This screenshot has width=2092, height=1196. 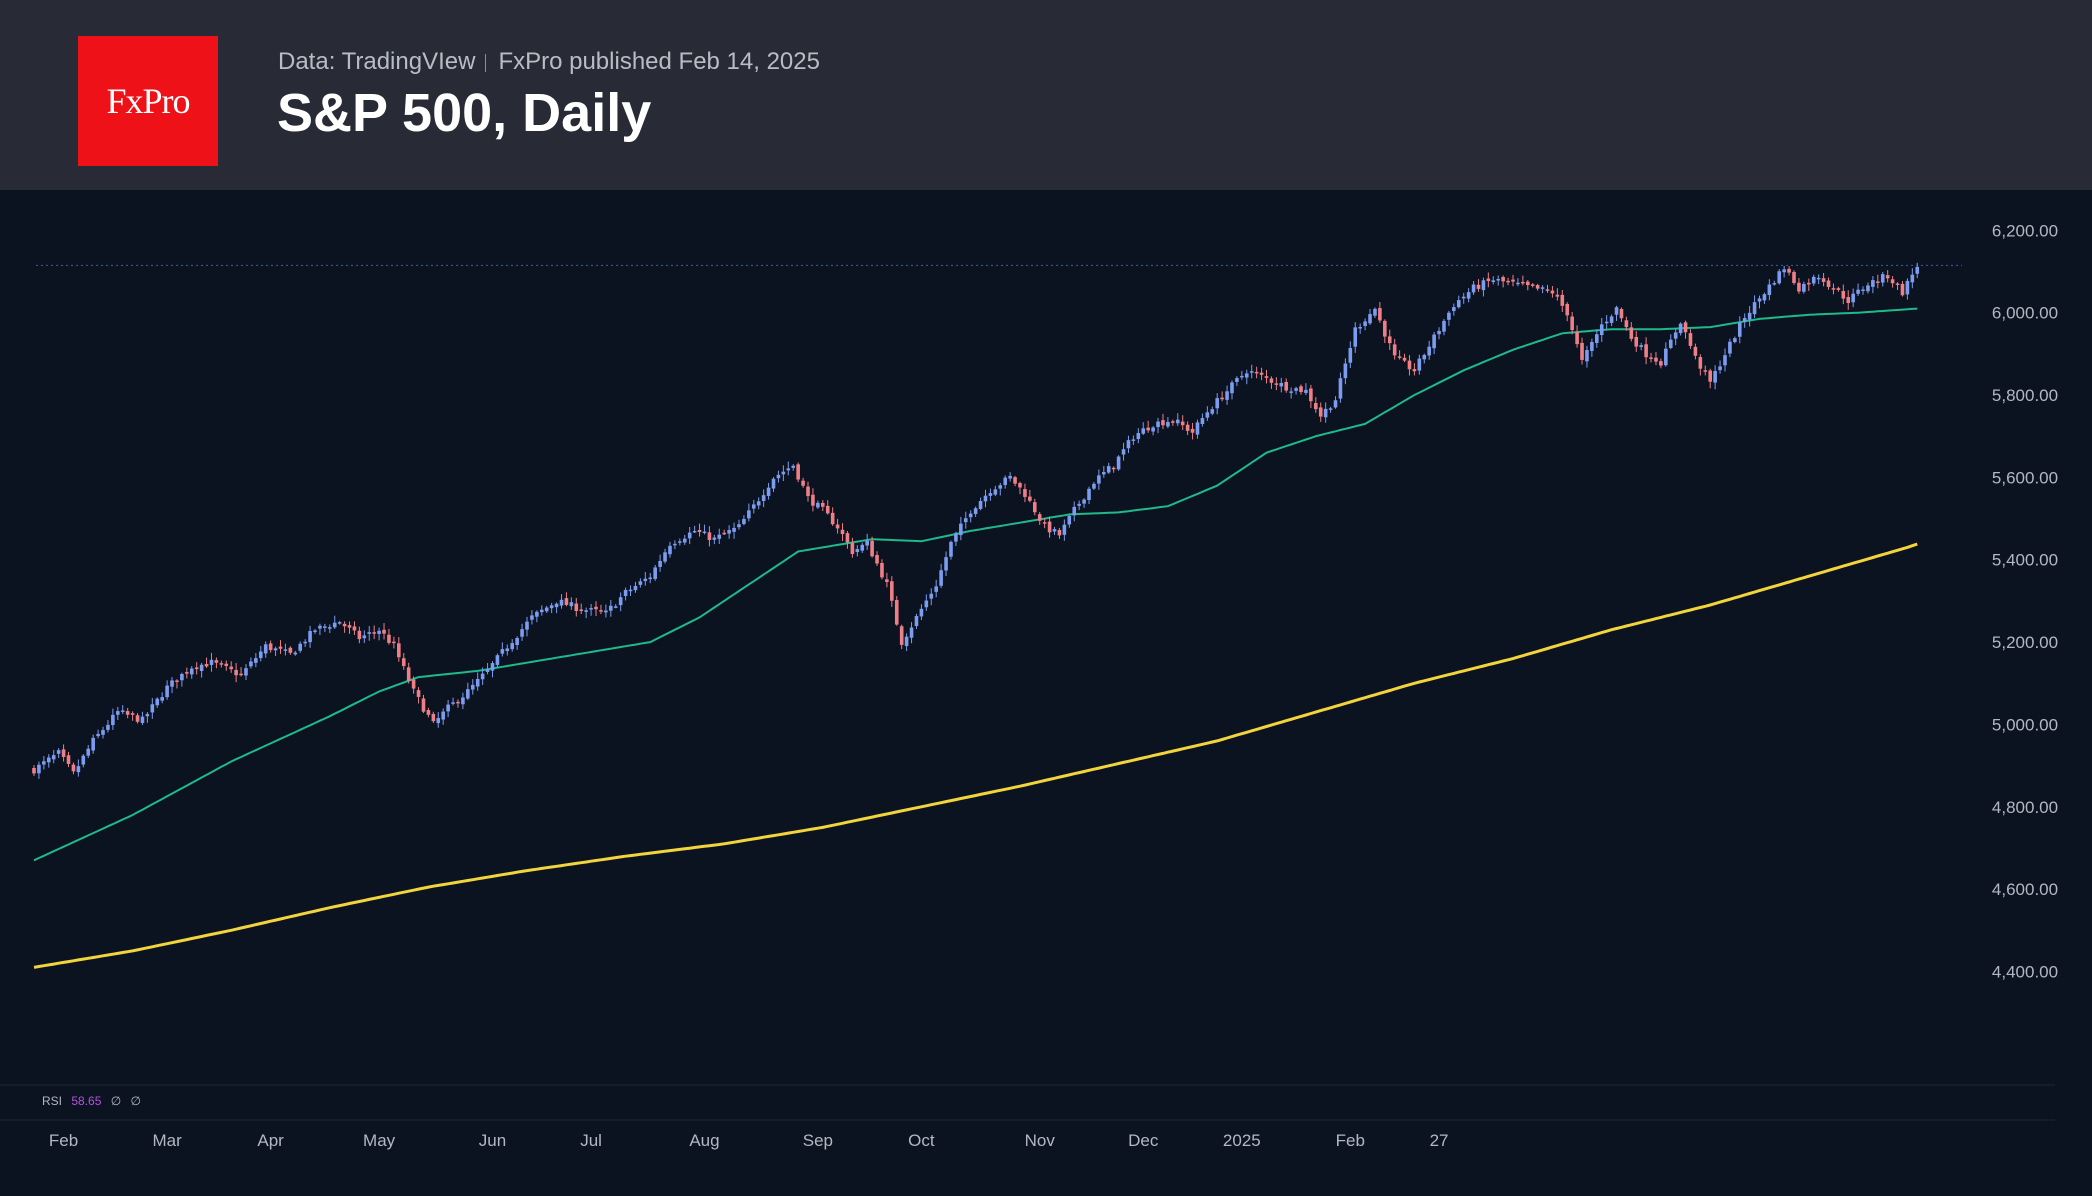 I want to click on price-tick-label: 5,000.00, so click(x=2025, y=724).